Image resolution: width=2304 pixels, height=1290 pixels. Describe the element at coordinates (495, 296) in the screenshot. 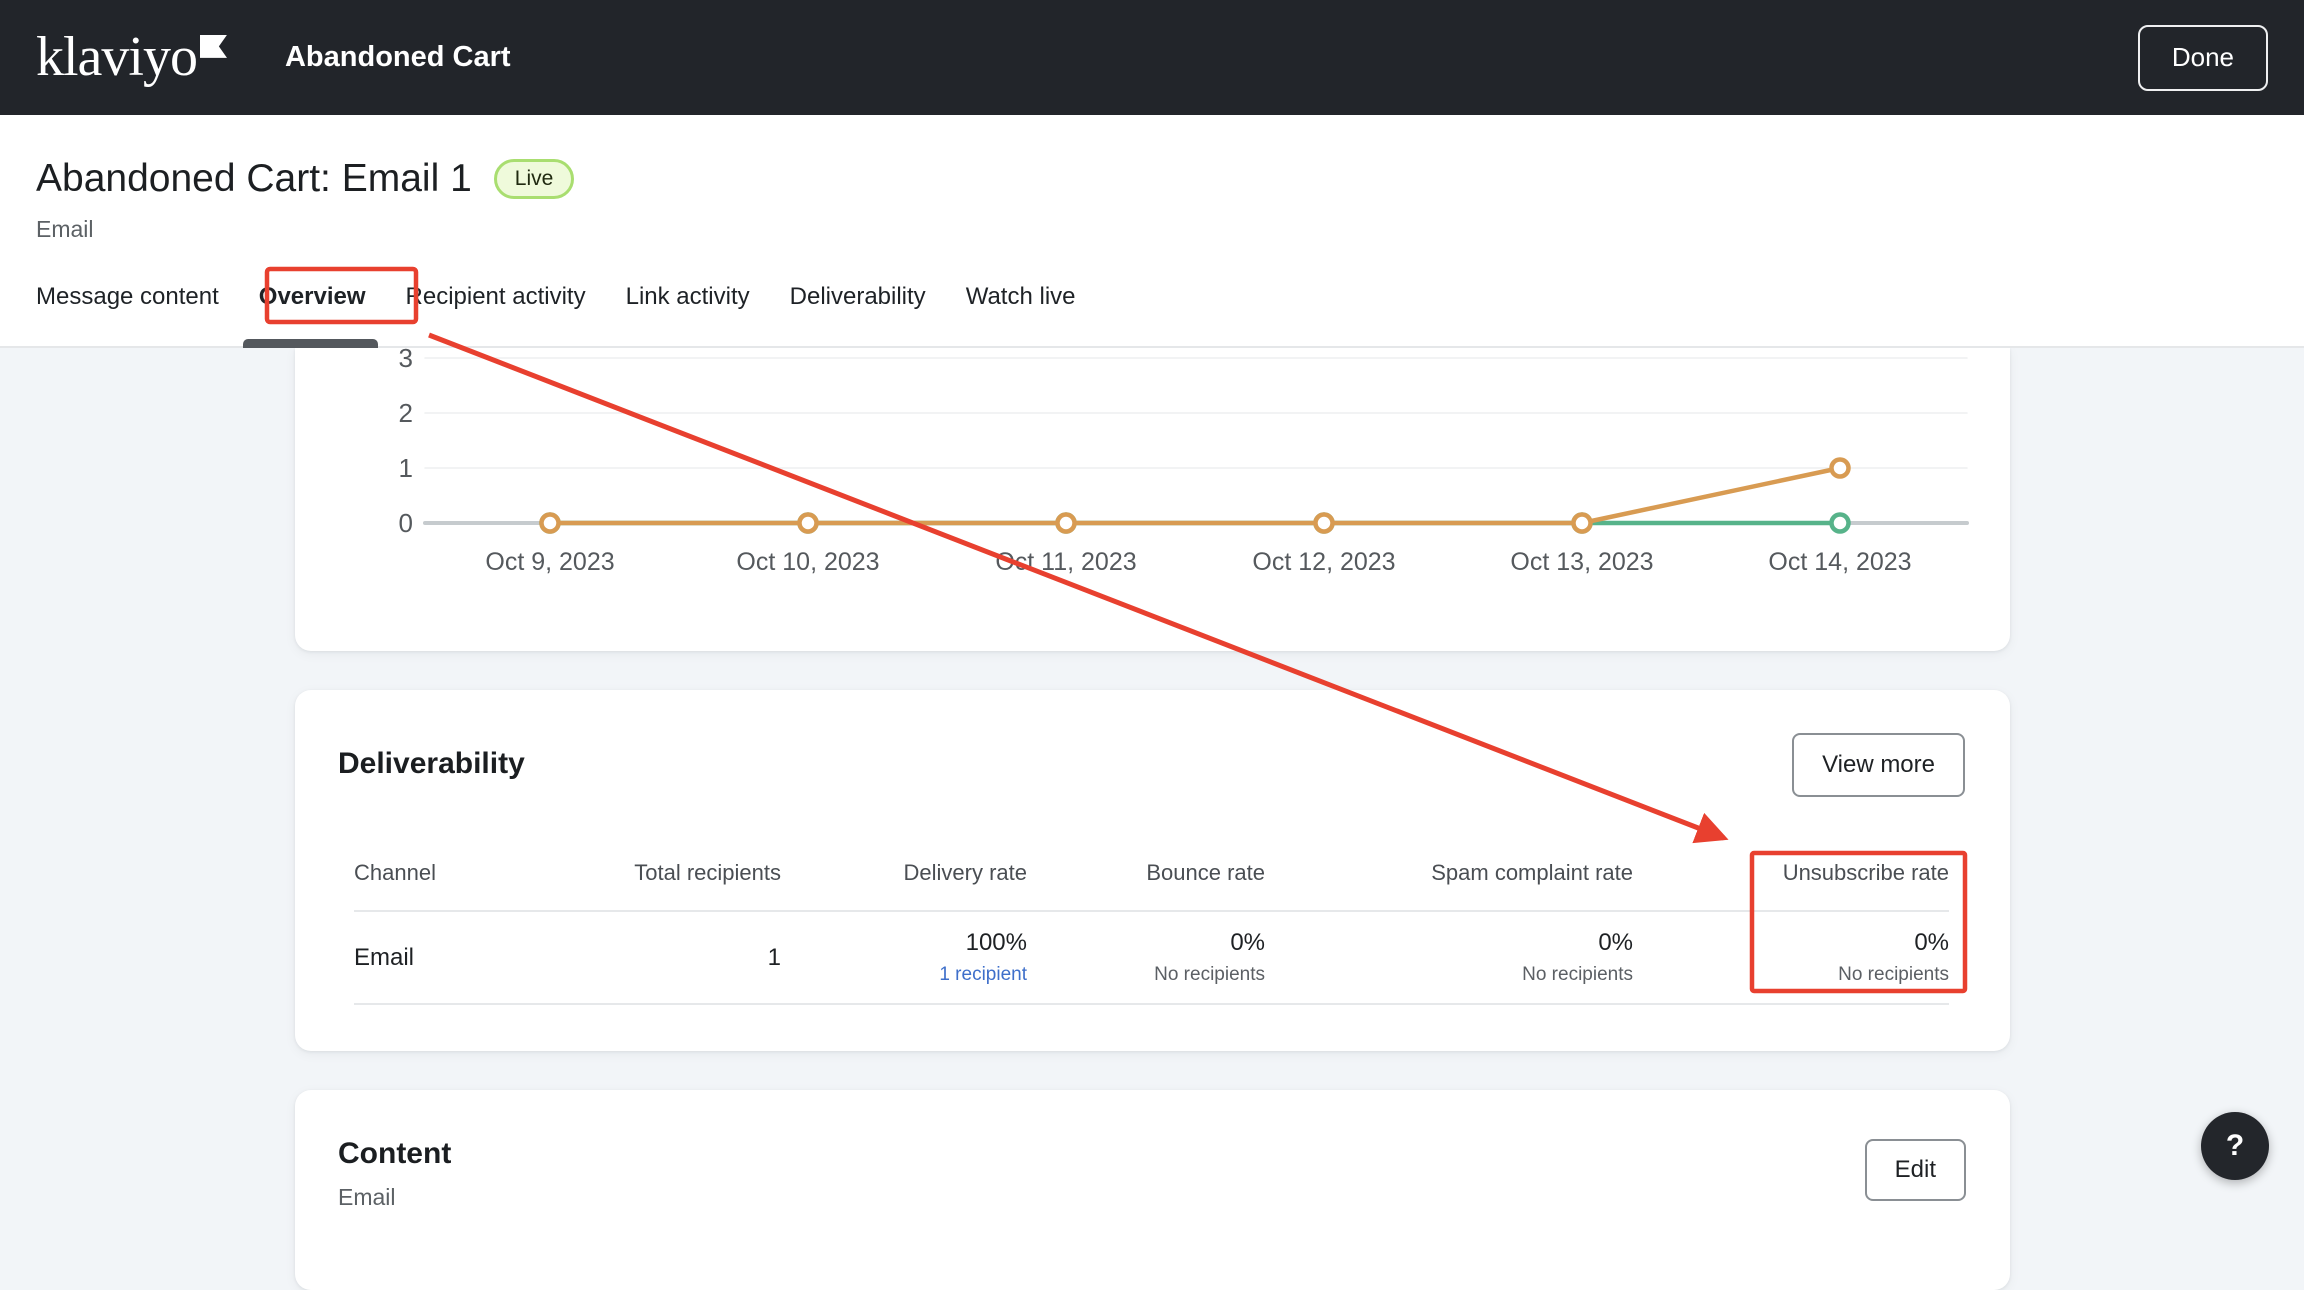

I see `tab-recipient-activity: Recipient activity` at that location.